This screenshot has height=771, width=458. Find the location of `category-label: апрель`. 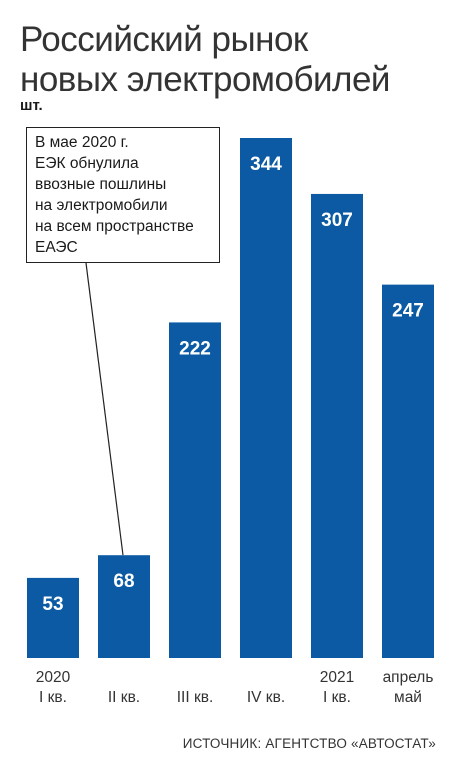

category-label: апрель is located at coordinates (408, 677).